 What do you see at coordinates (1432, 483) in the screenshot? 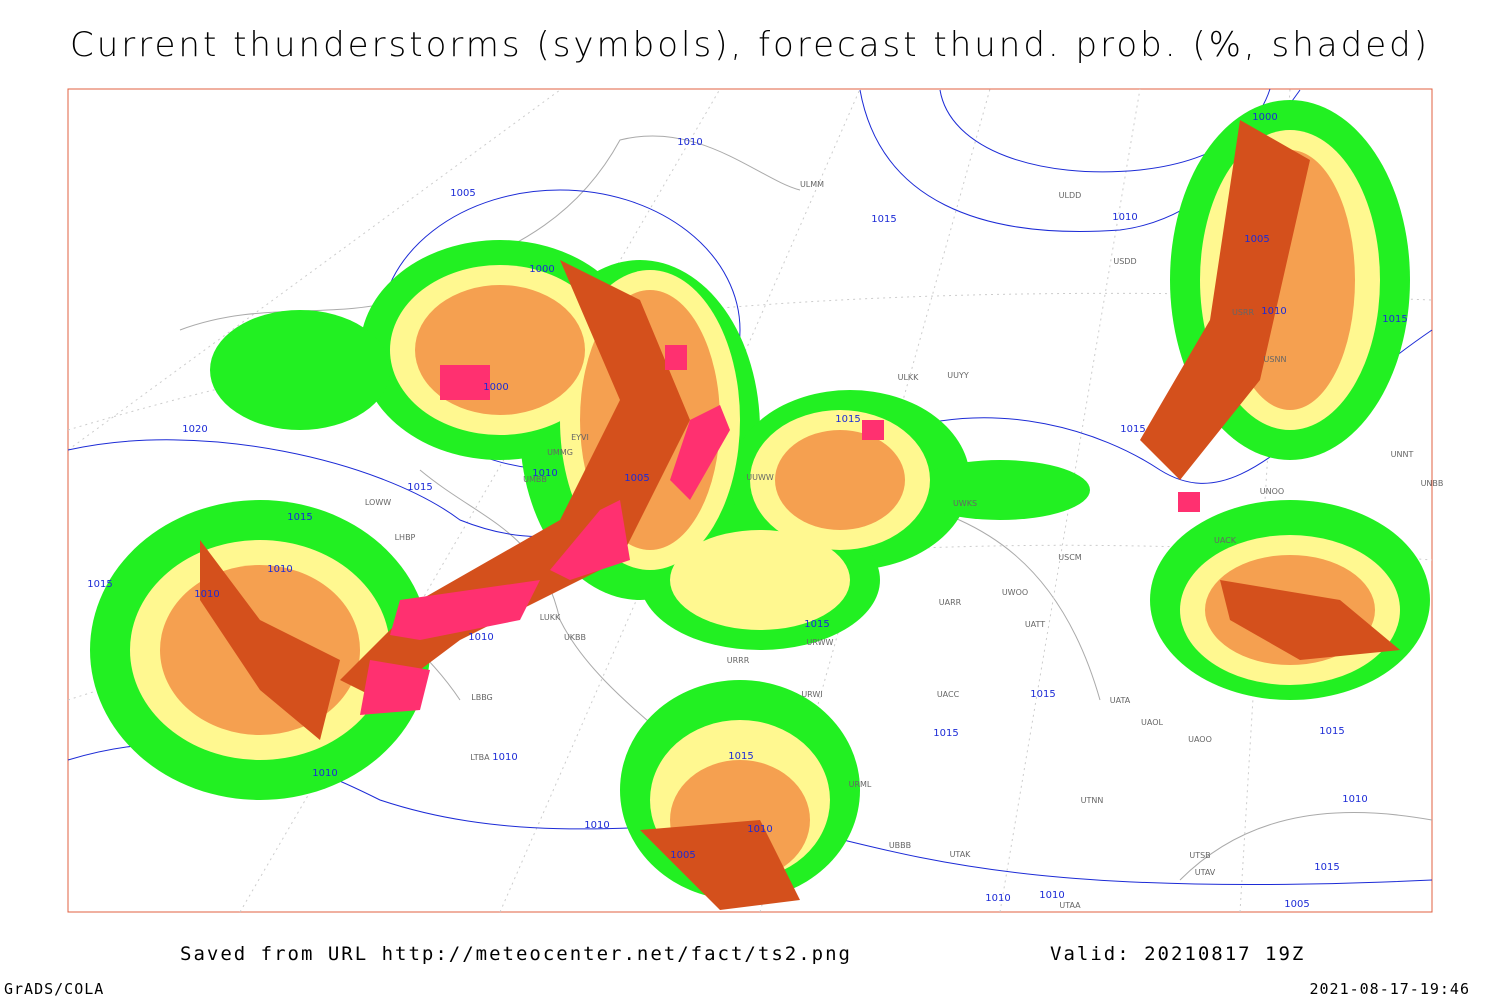
I see `station-label: UNBB` at bounding box center [1432, 483].